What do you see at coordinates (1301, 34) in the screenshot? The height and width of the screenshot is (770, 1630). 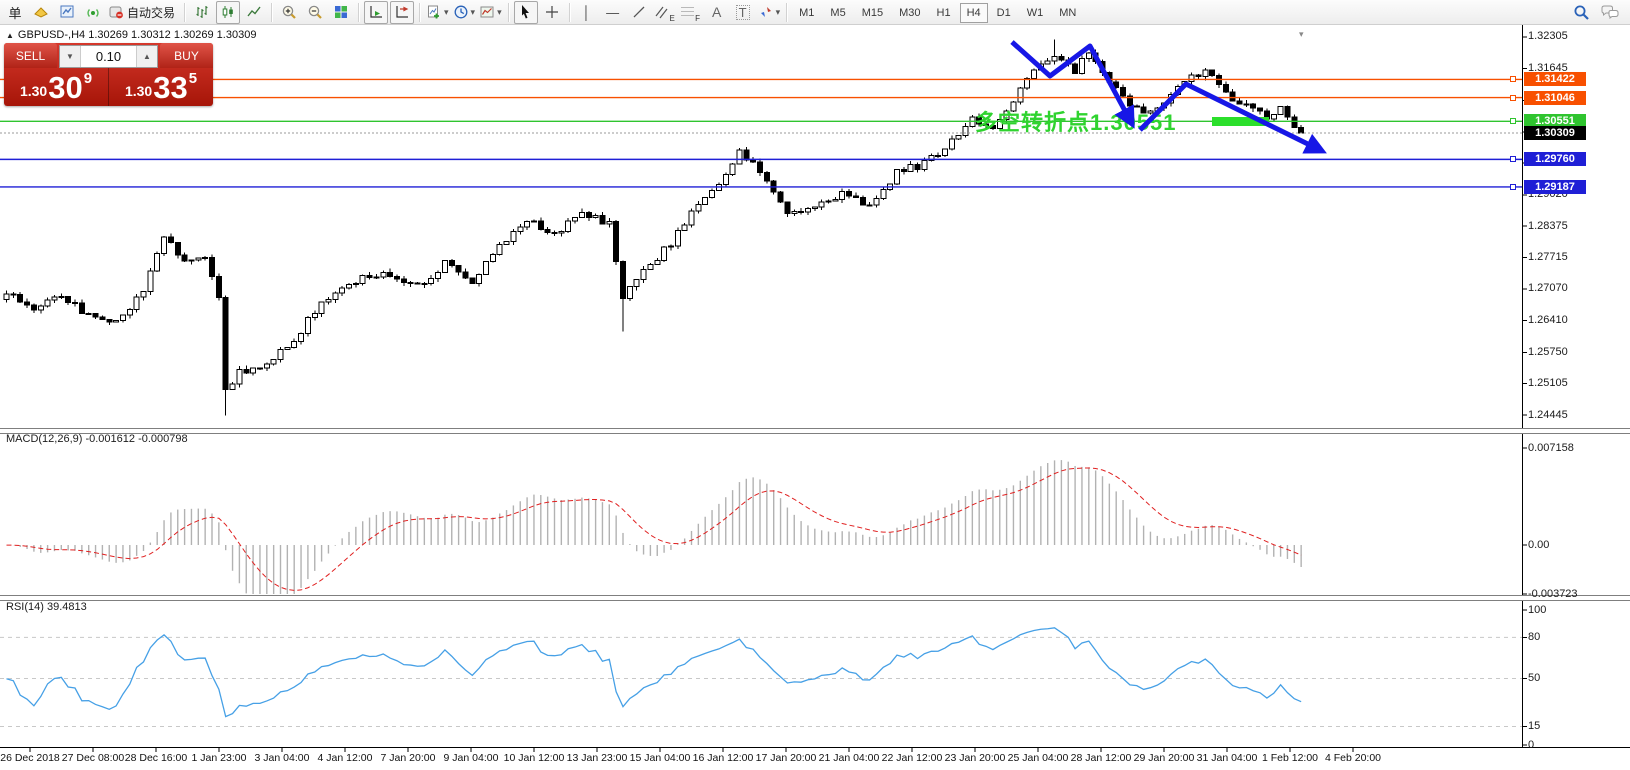 I see `chart-shift-marker-icon: ▾` at bounding box center [1301, 34].